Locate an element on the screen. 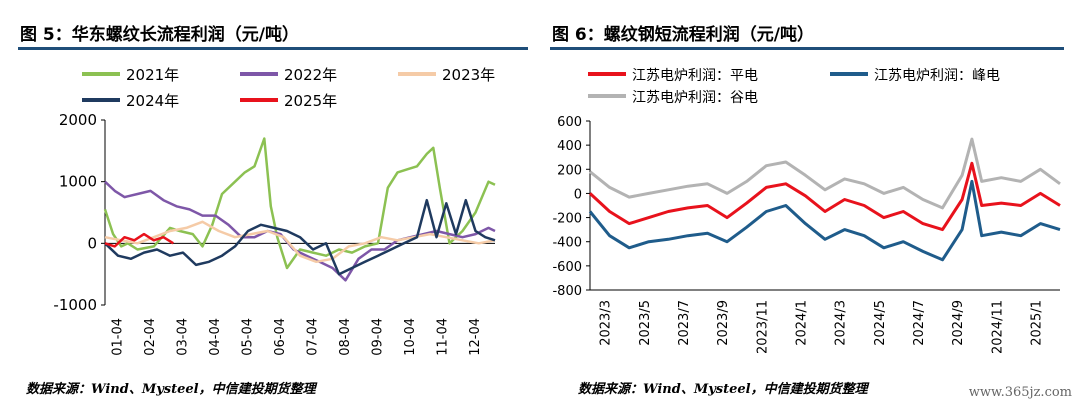 This screenshot has height=410, width=1080. y-tick-label: 400 is located at coordinates (569, 146).